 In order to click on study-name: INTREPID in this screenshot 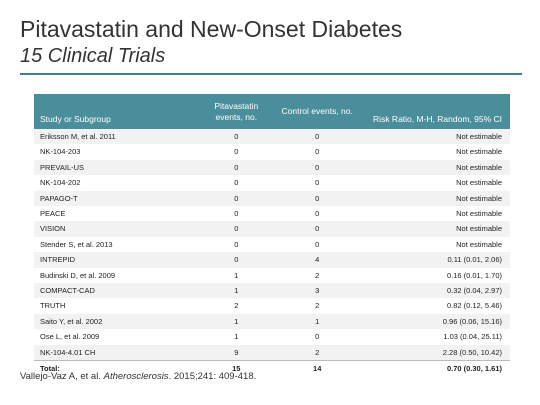, I will do `click(115, 260)`.